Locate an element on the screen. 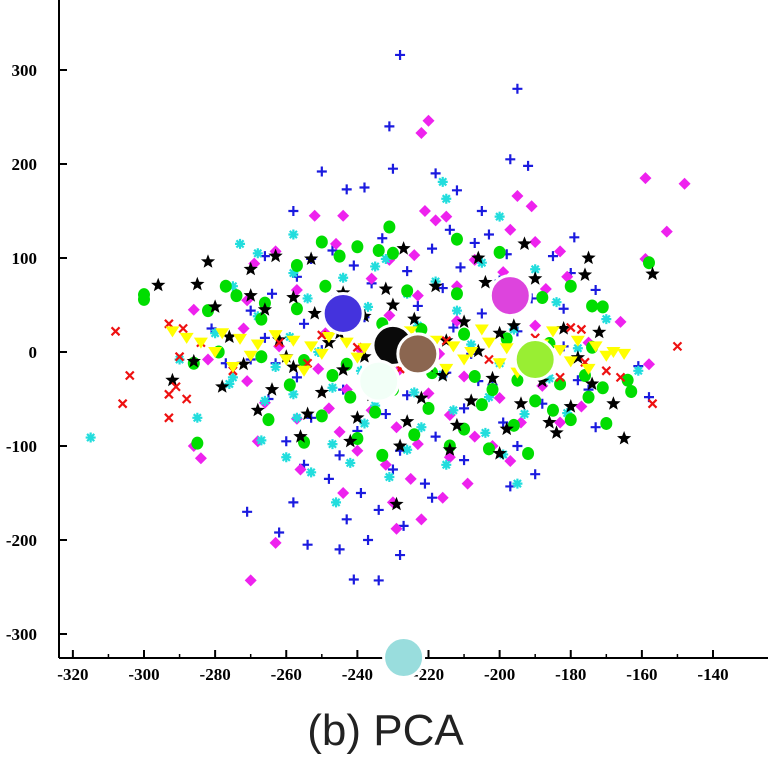  y-tick-label: 200 is located at coordinates (25, 164).